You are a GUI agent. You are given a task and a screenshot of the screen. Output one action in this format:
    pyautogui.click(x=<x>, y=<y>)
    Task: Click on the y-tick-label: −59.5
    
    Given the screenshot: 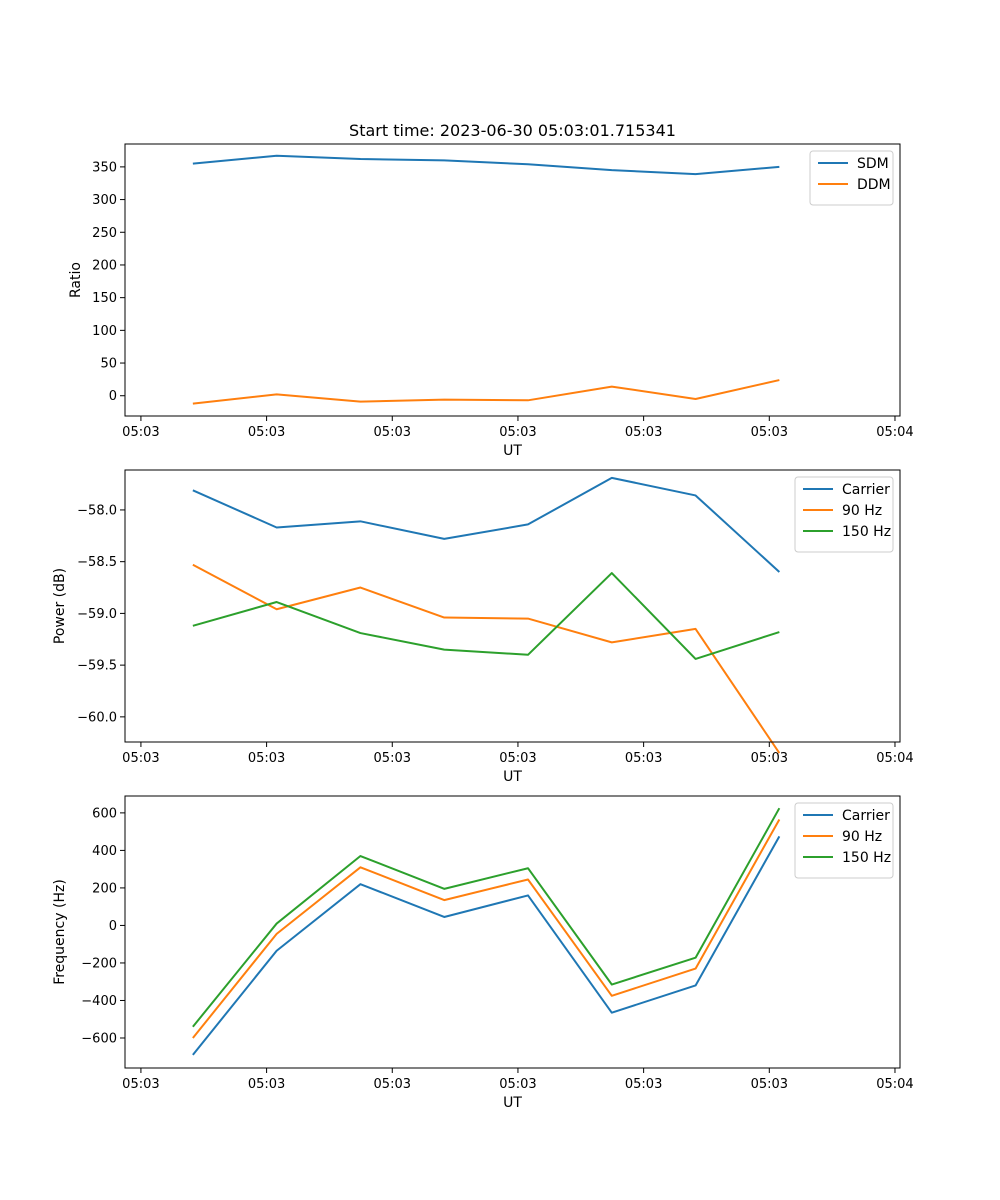 What is the action you would take?
    pyautogui.click(x=97, y=666)
    